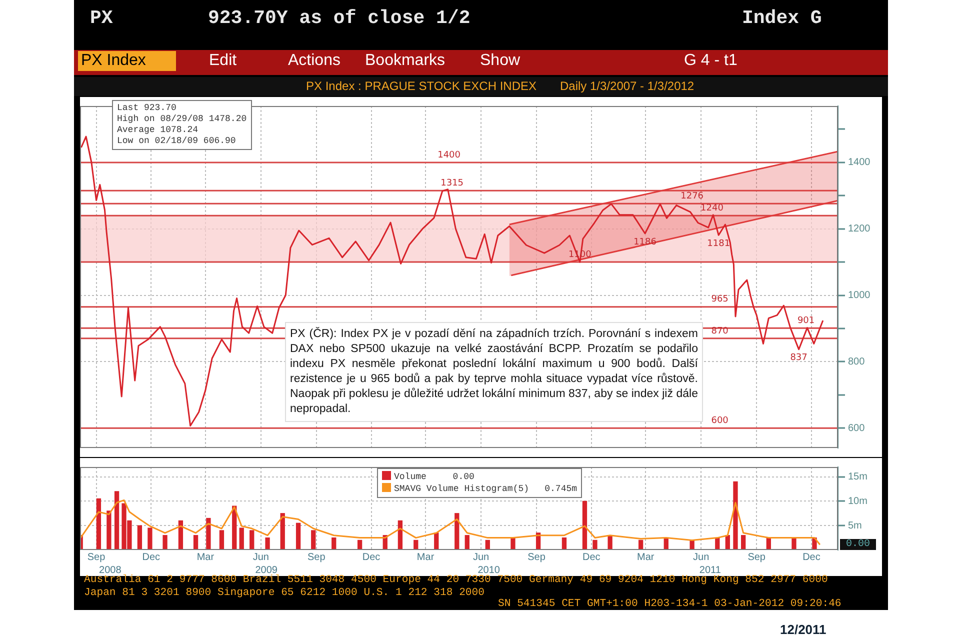  Describe the element at coordinates (859, 162) in the screenshot. I see `y-tick-label: 1400` at that location.